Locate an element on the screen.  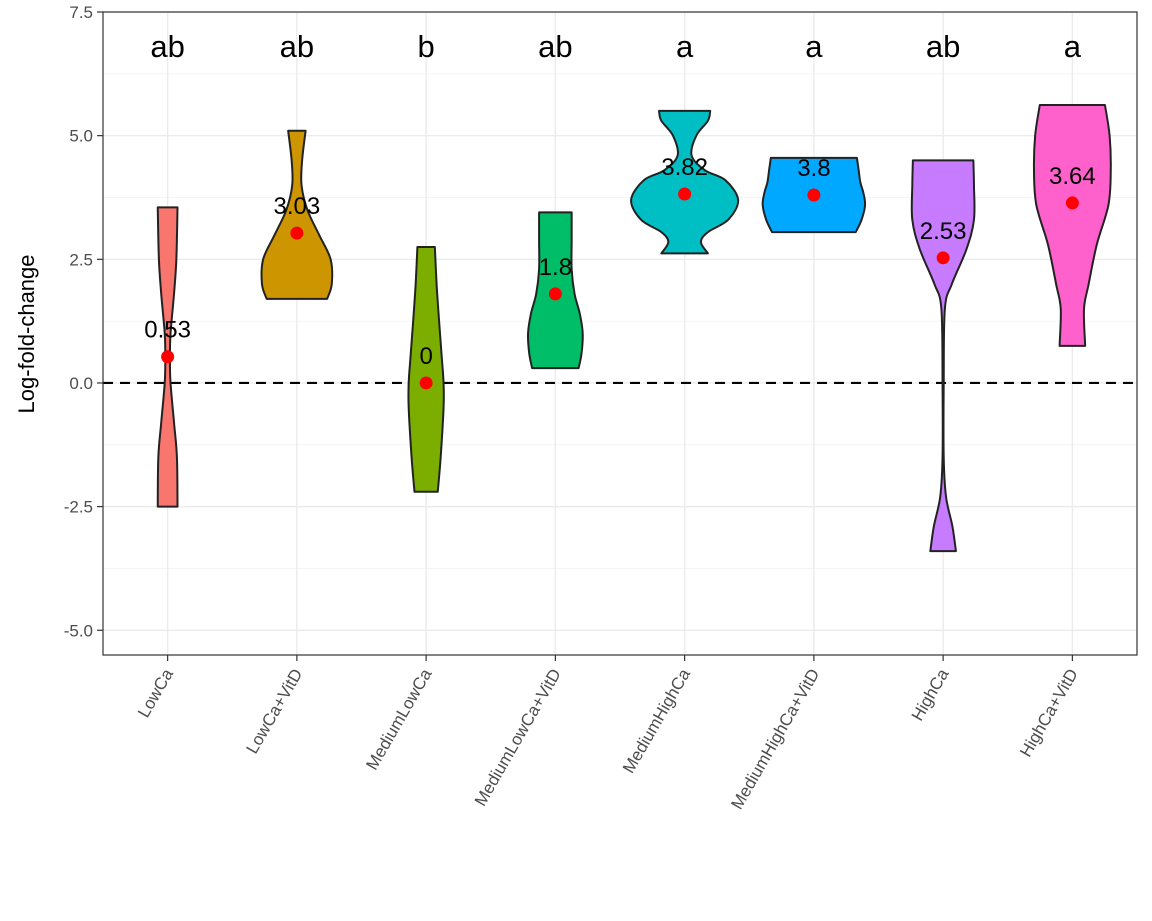
x-tick-label: HighCa is located at coordinates (930, 694).